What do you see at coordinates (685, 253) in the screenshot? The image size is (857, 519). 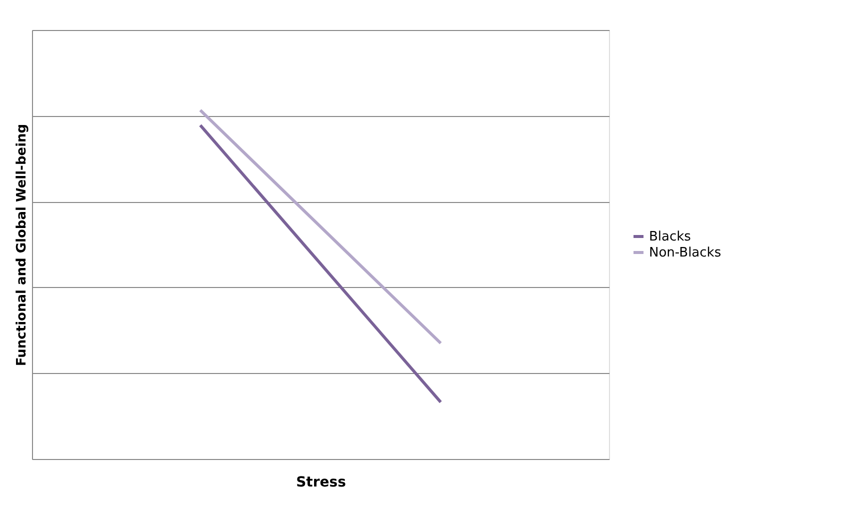 I see `legend-label: Non-Blacks` at bounding box center [685, 253].